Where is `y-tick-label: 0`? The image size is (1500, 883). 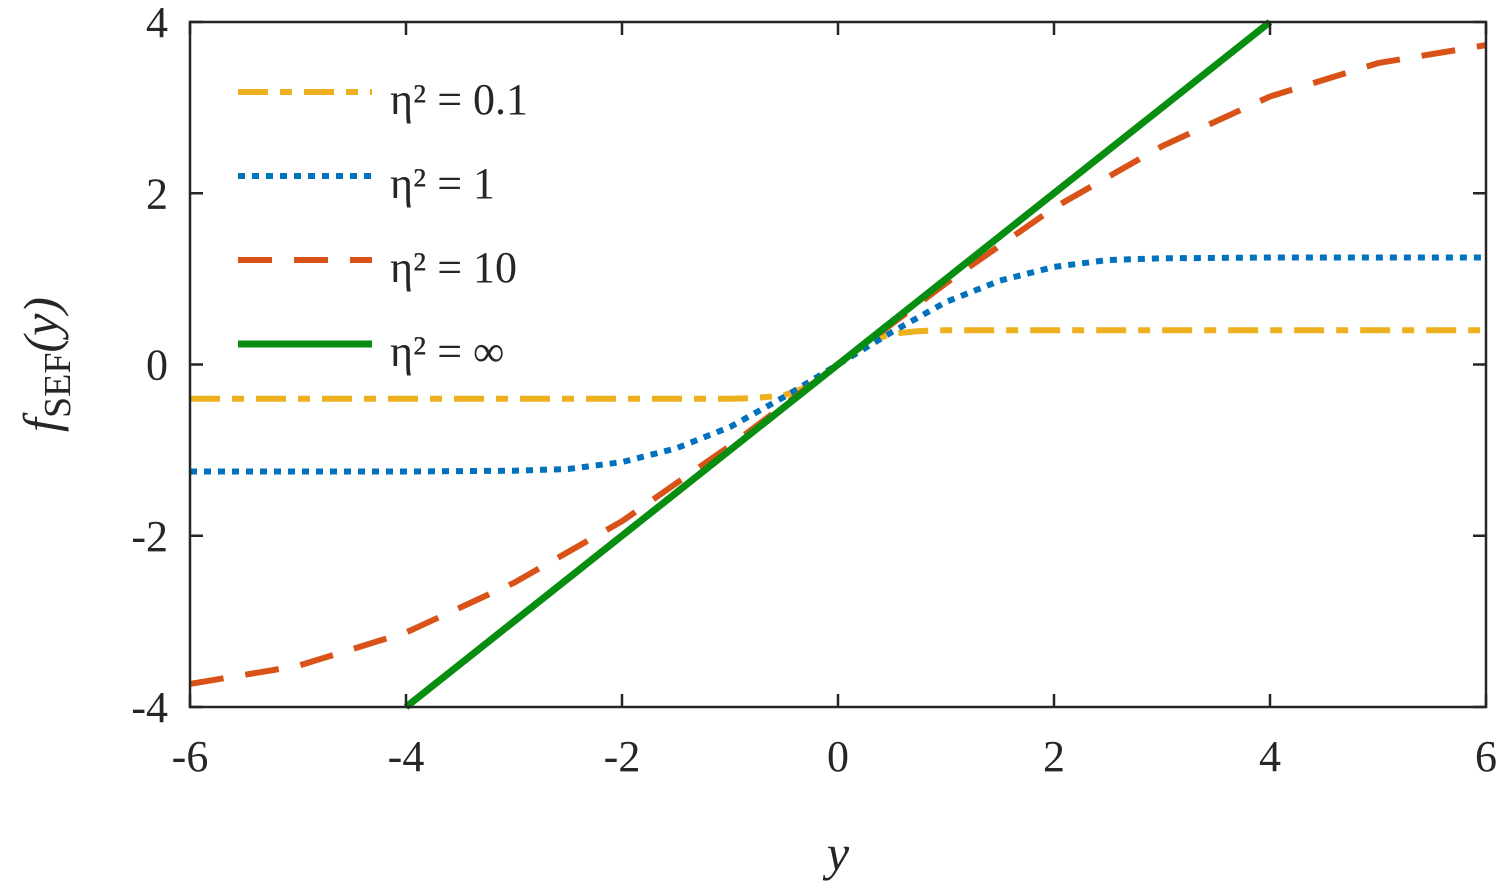 y-tick-label: 0 is located at coordinates (157, 365).